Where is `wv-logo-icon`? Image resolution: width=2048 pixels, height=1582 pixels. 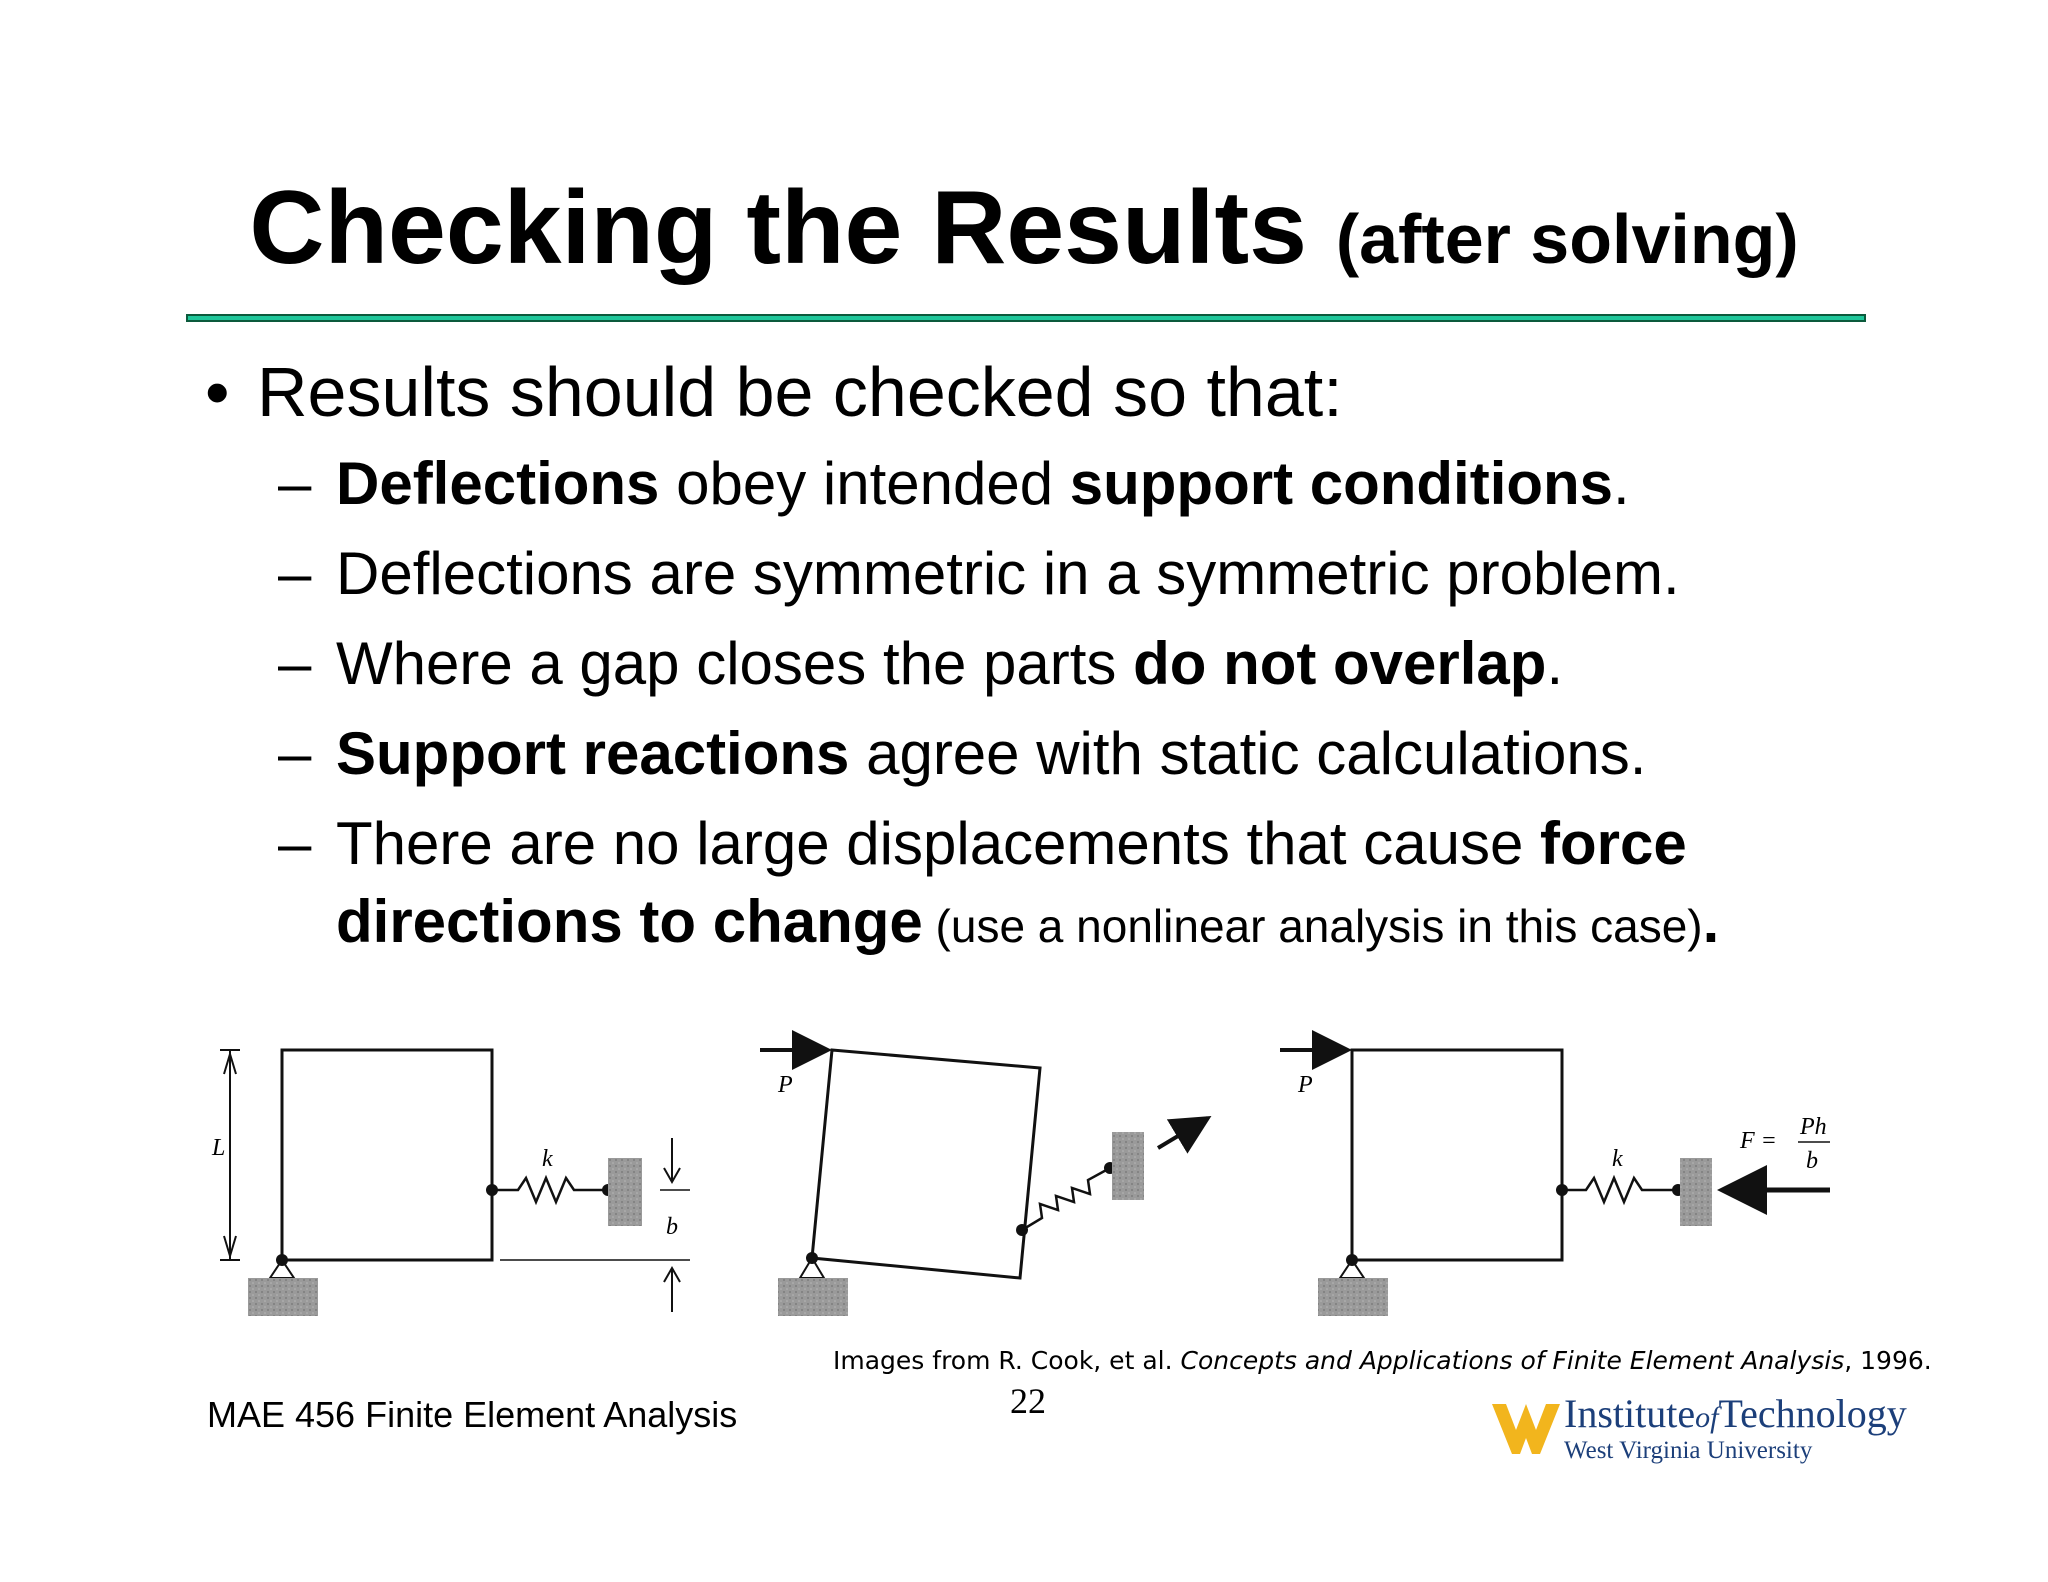 wv-logo-icon is located at coordinates (1526, 1429).